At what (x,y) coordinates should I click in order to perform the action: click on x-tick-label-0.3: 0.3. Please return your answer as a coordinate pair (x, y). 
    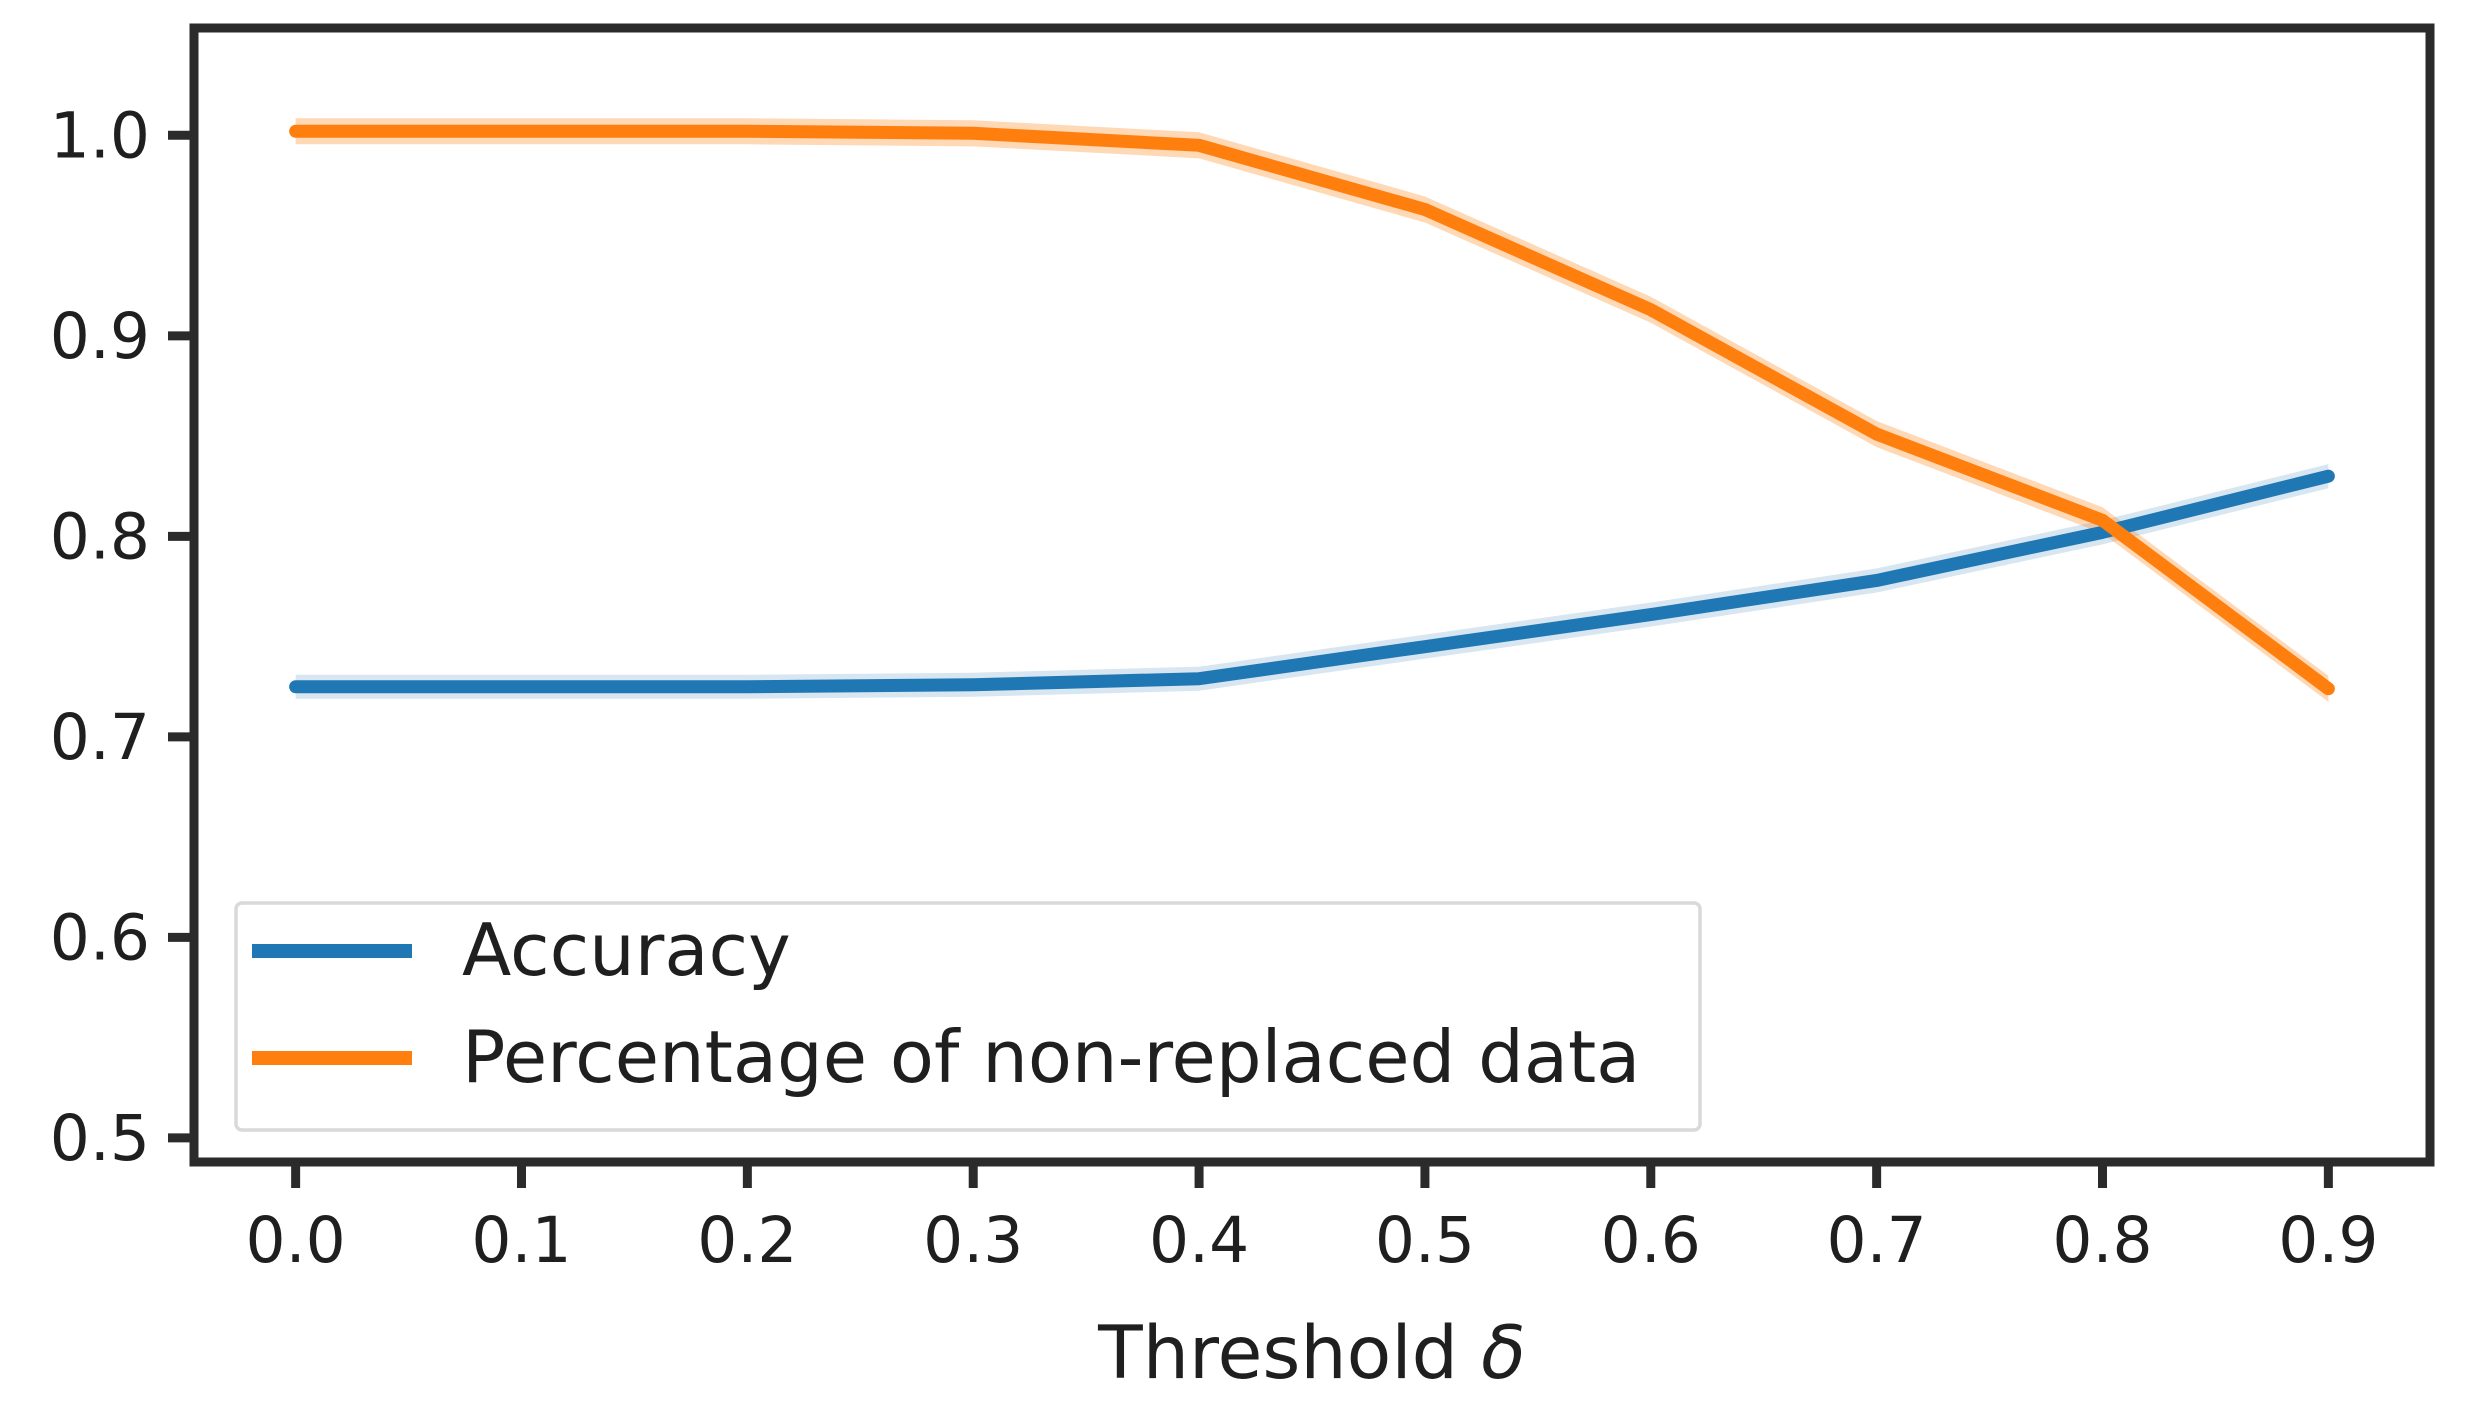
    Looking at the image, I should click on (973, 1240).